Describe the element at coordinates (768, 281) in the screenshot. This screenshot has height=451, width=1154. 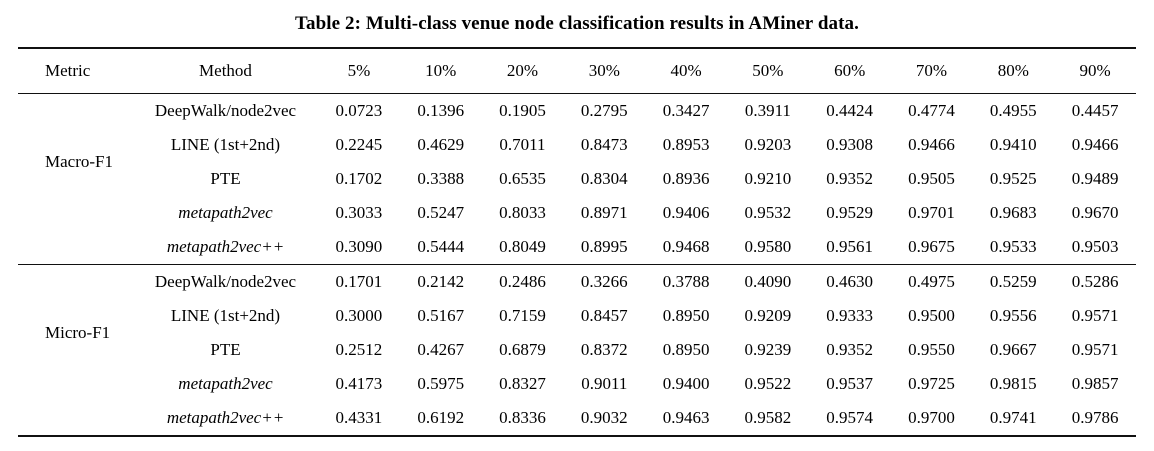
I see `value-cell: 0.4090` at that location.